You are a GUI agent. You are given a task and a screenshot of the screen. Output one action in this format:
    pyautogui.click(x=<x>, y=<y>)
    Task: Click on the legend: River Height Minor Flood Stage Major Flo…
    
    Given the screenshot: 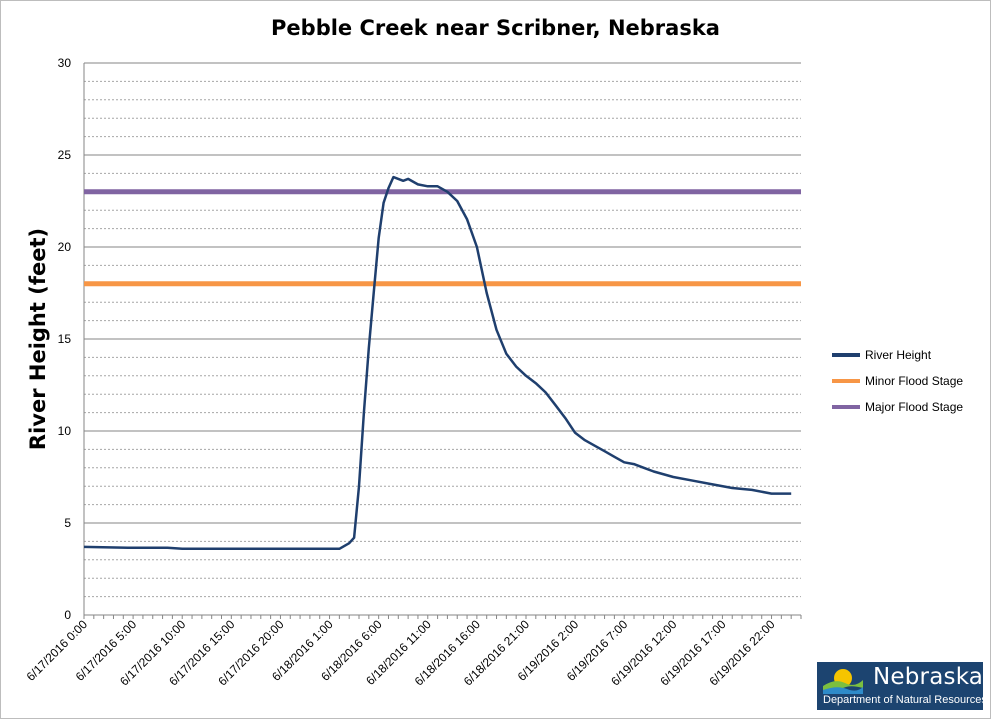 What is the action you would take?
    pyautogui.click(x=909, y=385)
    